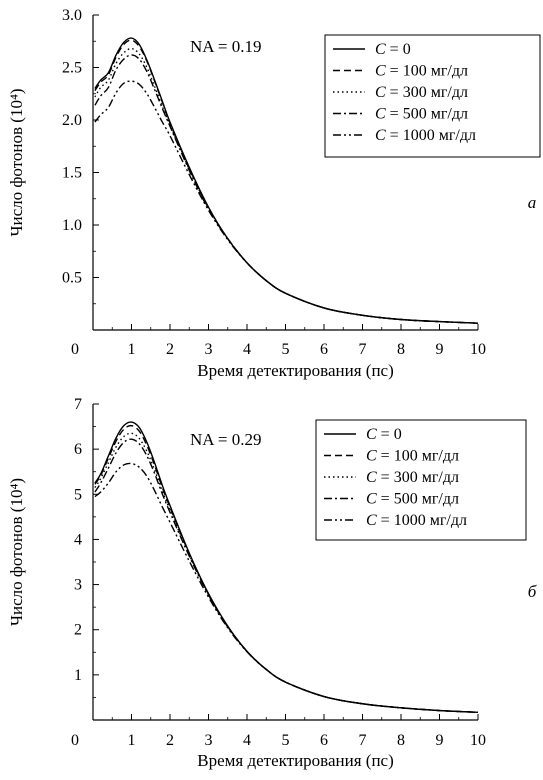  I want to click on y-tick-label: 1, so click(78, 675).